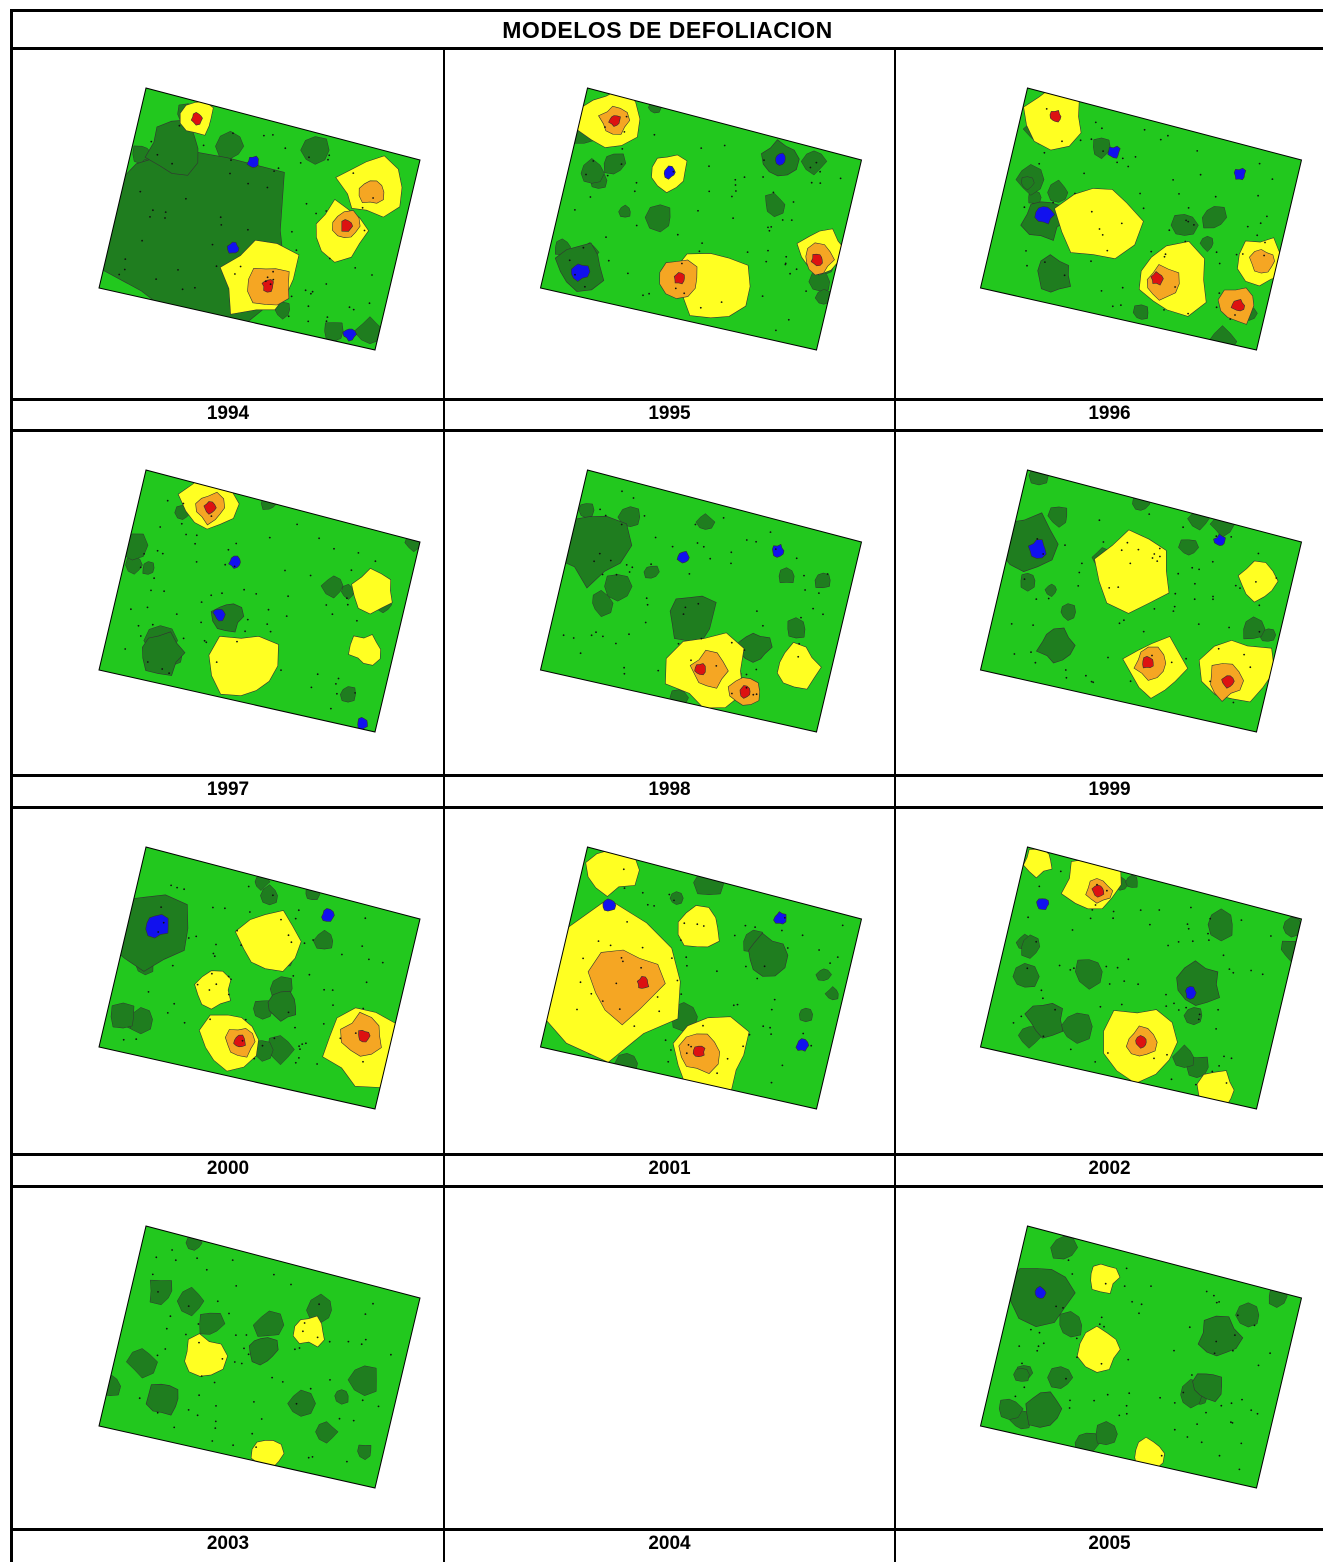 The image size is (1323, 1562). Describe the element at coordinates (701, 219) in the screenshot. I see `defoliation-map-1995` at that location.